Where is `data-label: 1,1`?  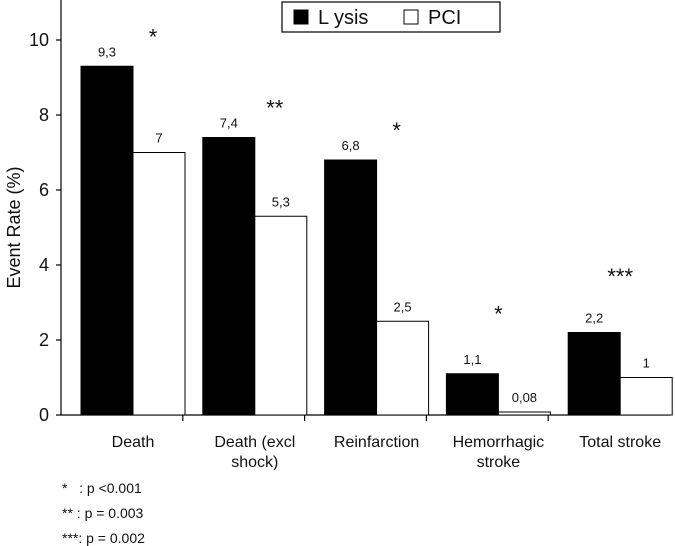
data-label: 1,1 is located at coordinates (472, 359).